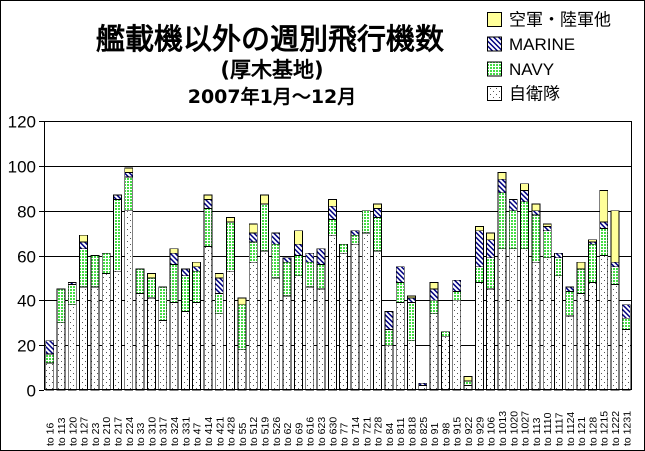  What do you see at coordinates (446, 434) in the screenshot?
I see `x-tick-label: to 98` at bounding box center [446, 434].